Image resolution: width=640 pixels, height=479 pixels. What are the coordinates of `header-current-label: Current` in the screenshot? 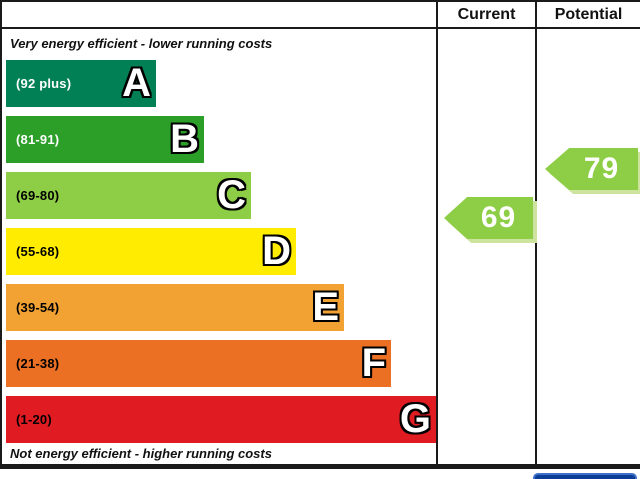 It's located at (486, 14).